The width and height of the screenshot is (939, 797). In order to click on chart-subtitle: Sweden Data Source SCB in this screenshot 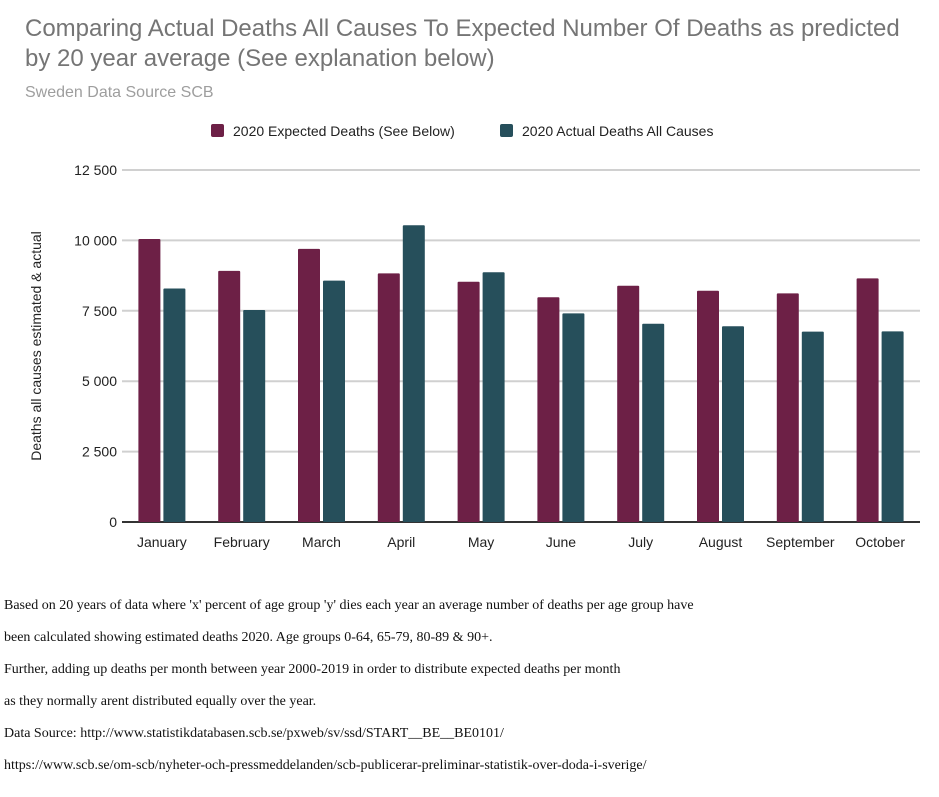, I will do `click(119, 92)`.